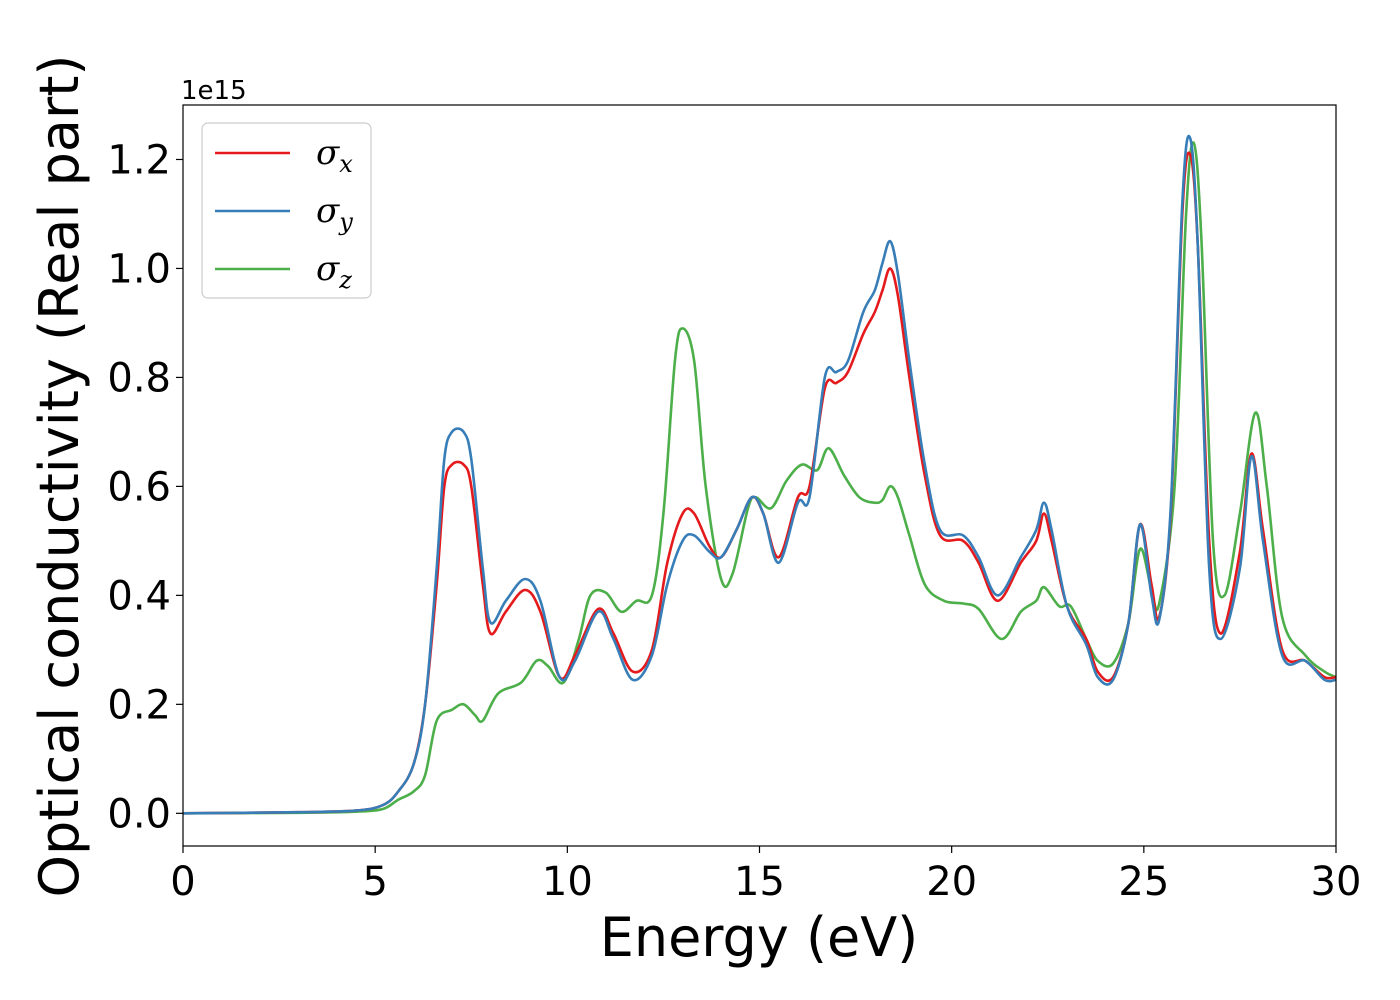 This screenshot has height=1000, width=1400. Describe the element at coordinates (1143, 882) in the screenshot. I see `x-tick-label: 25` at that location.